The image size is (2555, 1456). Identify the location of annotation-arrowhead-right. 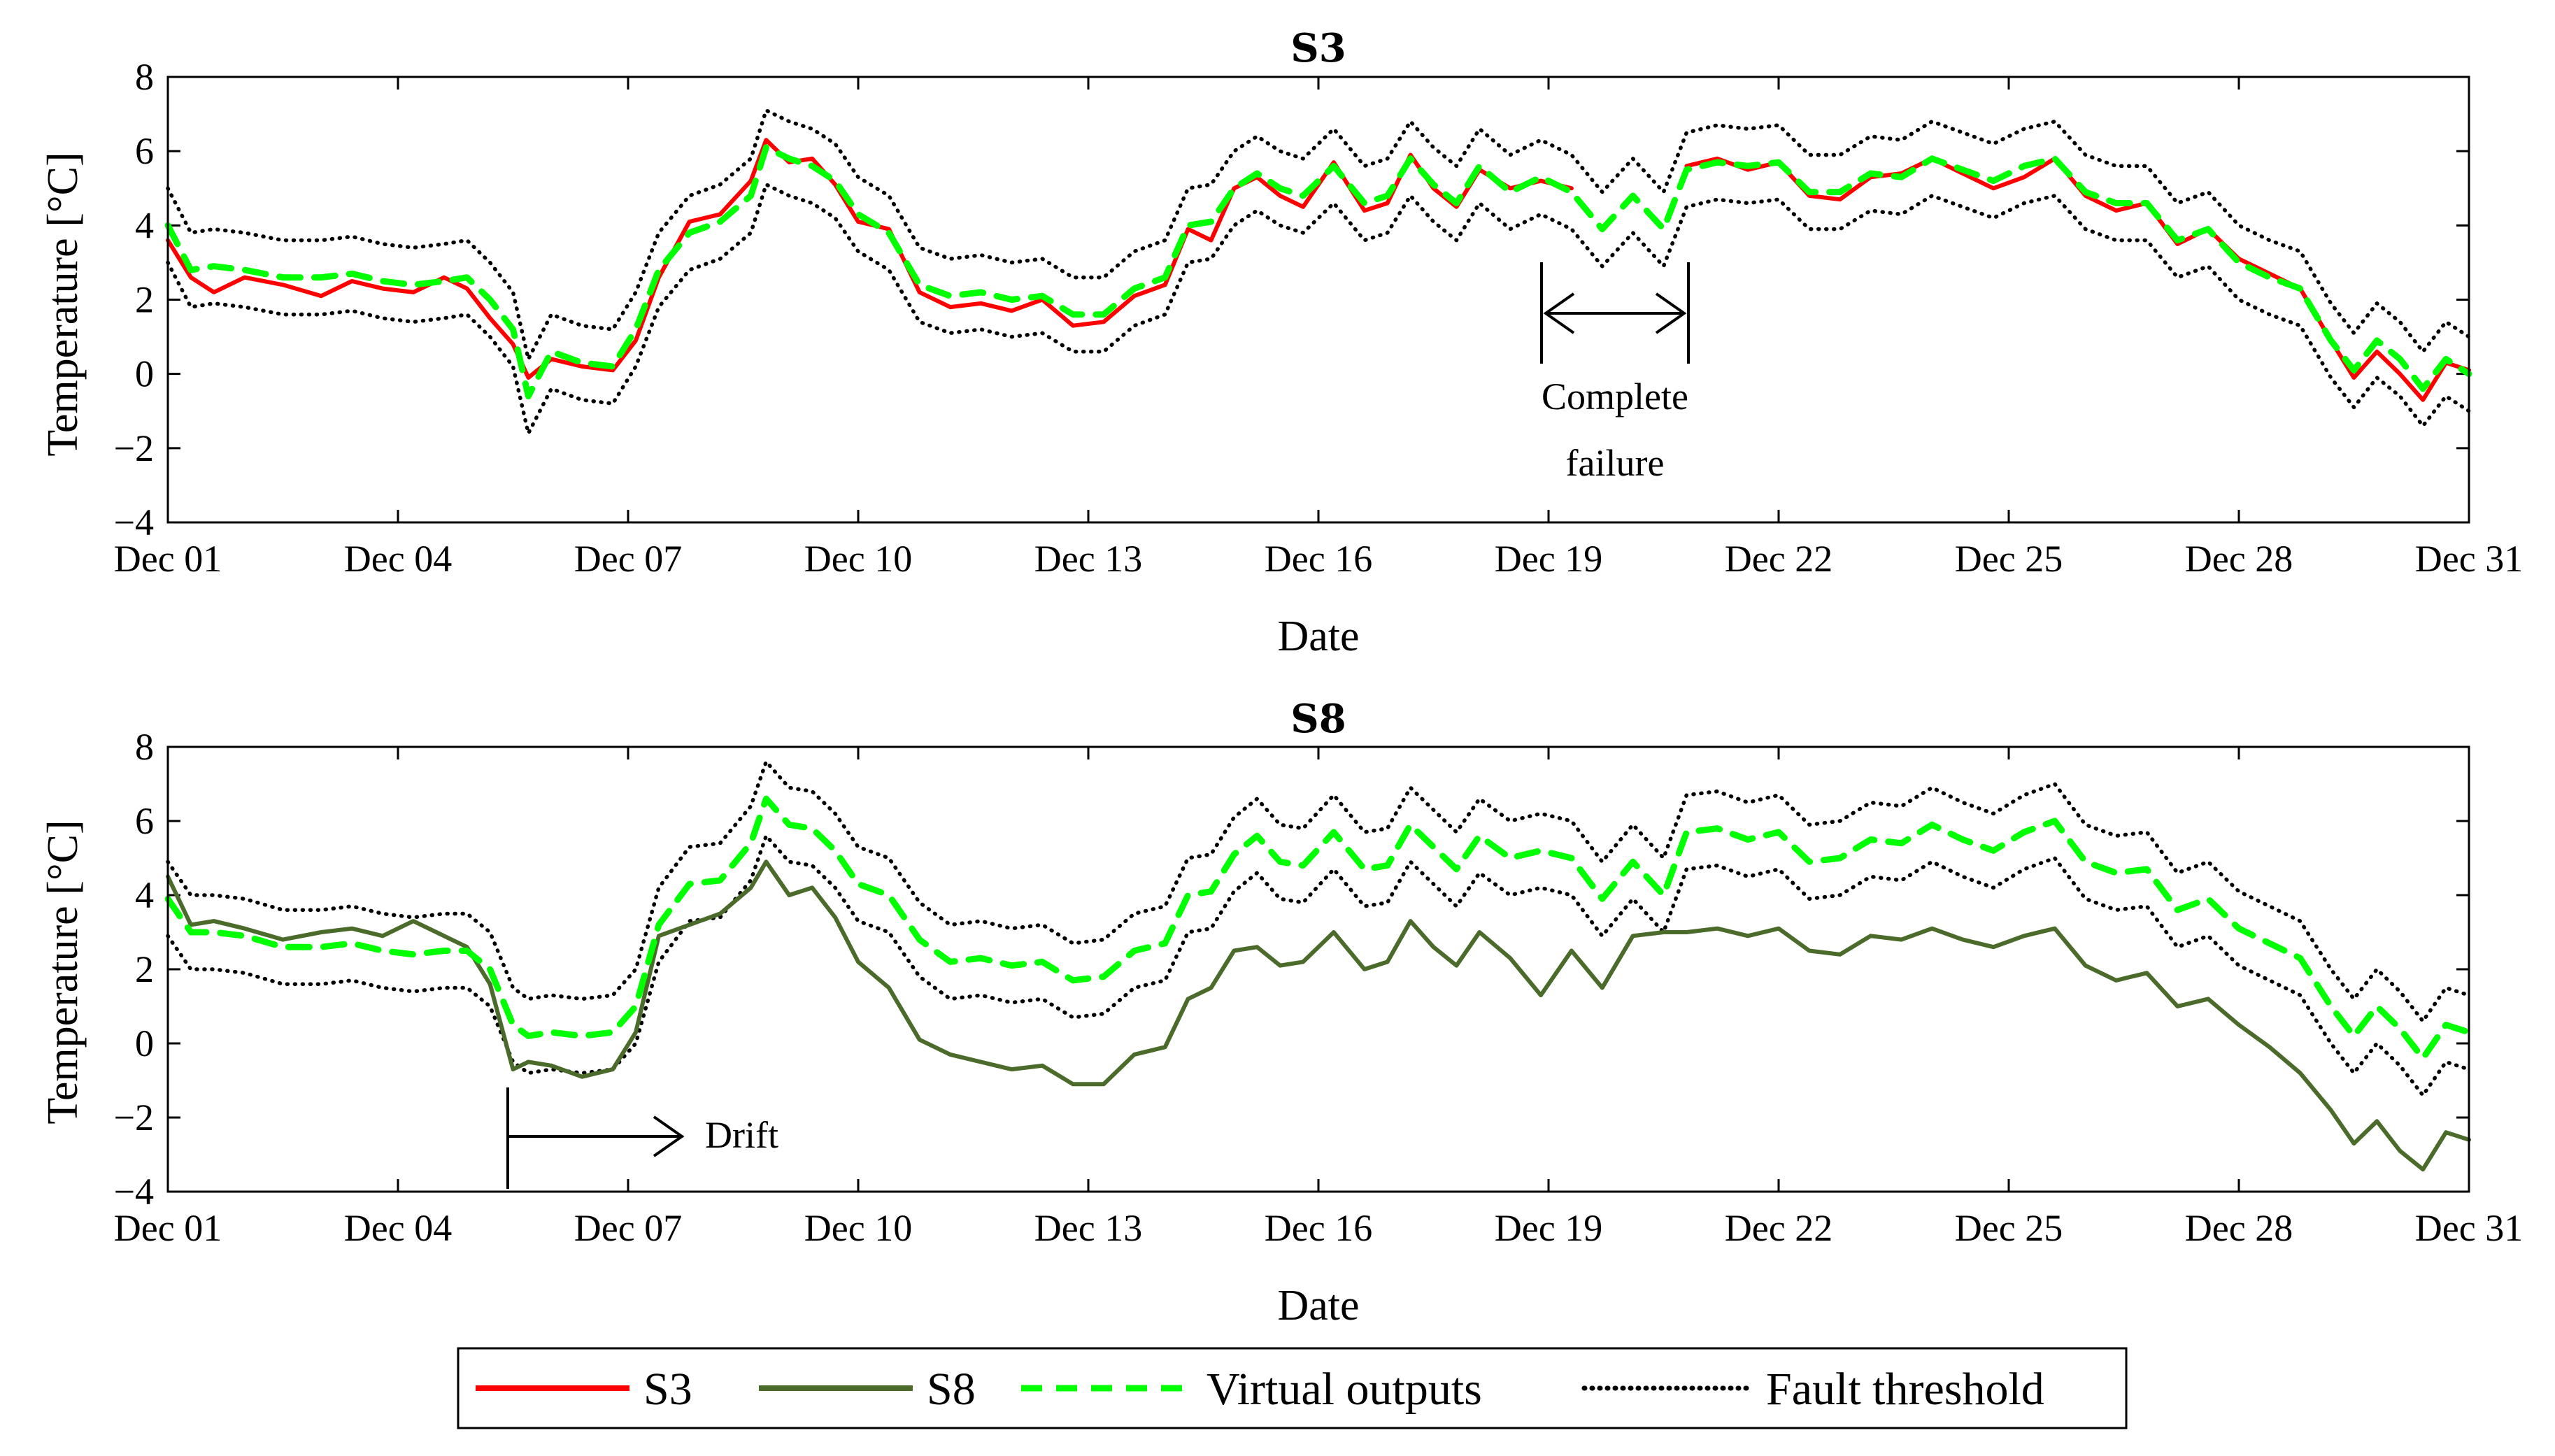
(1671, 313).